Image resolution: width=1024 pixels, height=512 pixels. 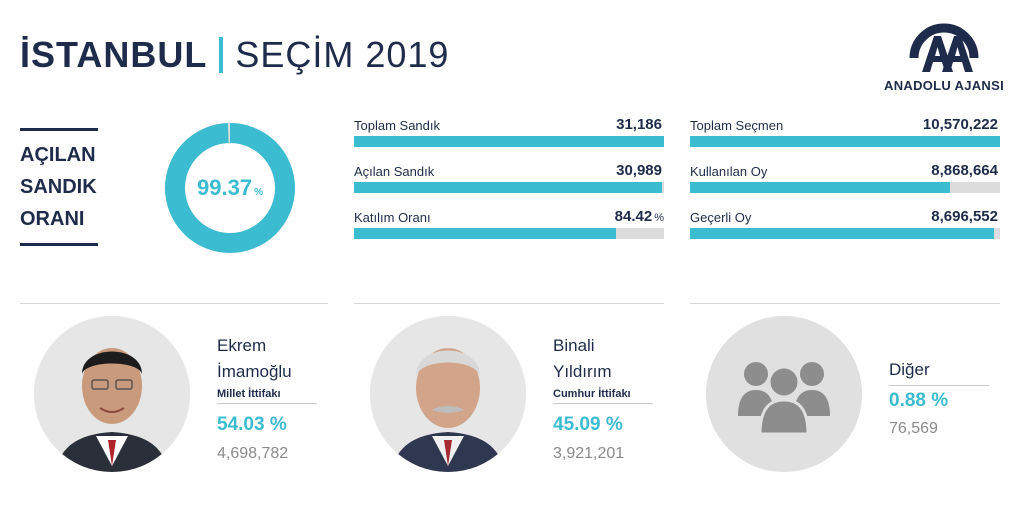 What do you see at coordinates (845, 179) in the screenshot?
I see `stat-votes-cast: Kullanılan Oy 8,868,664` at bounding box center [845, 179].